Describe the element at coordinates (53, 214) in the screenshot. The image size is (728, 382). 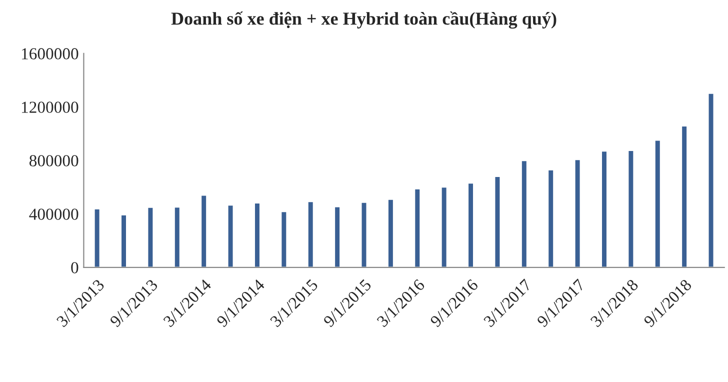
I see `y-tick-label: 400000` at that location.